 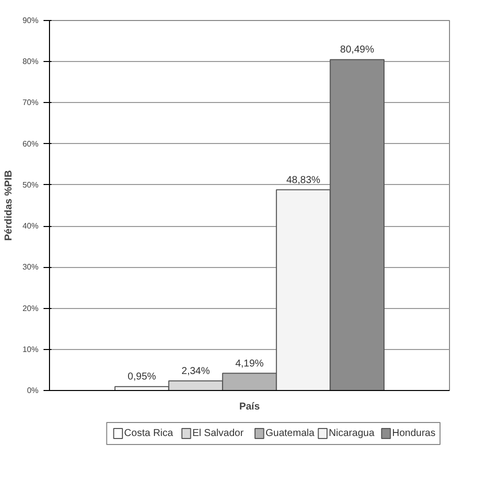 What do you see at coordinates (249, 407) in the screenshot?
I see `x-axis-title: País` at bounding box center [249, 407].